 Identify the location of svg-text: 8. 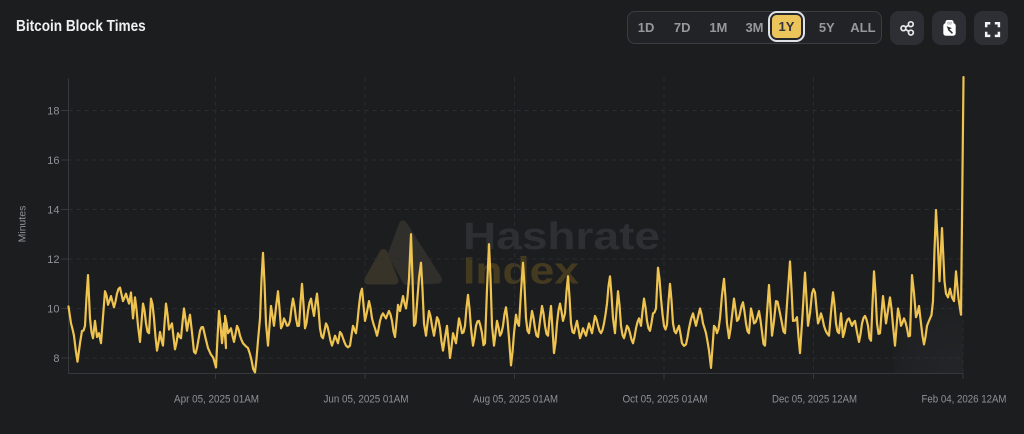
(56, 359).